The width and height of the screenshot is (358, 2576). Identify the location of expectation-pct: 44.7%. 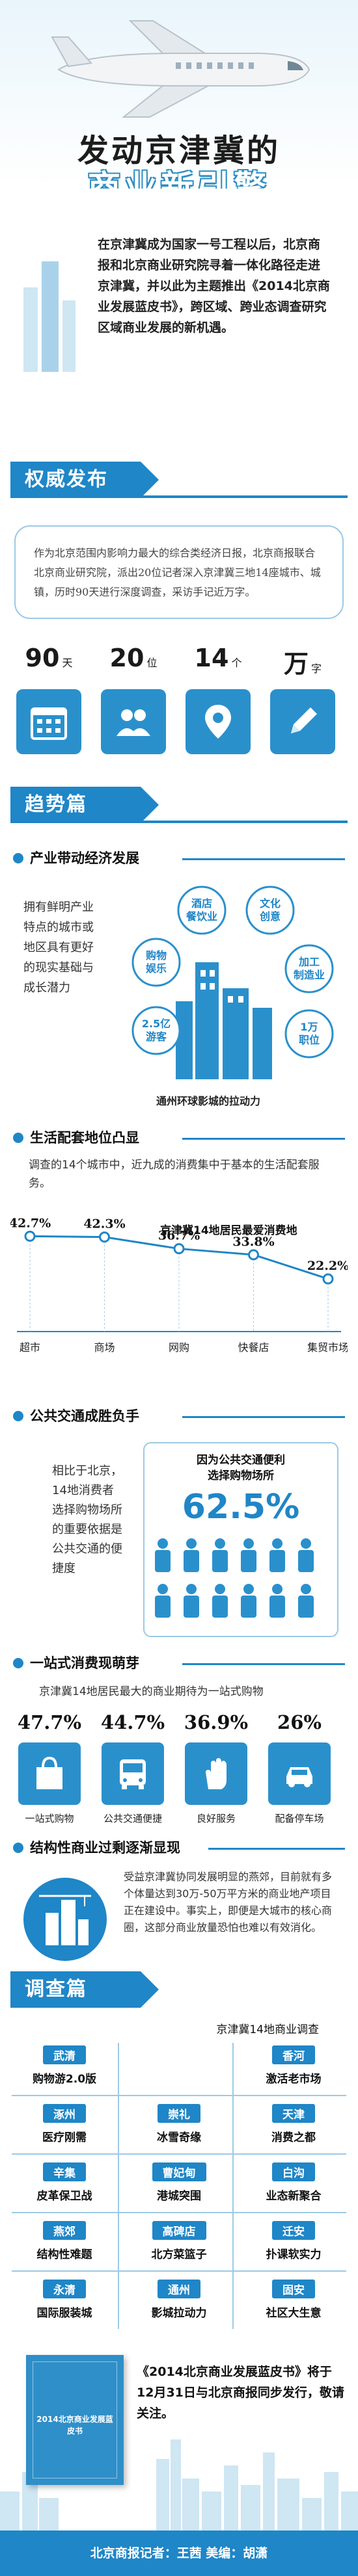
(132, 1722).